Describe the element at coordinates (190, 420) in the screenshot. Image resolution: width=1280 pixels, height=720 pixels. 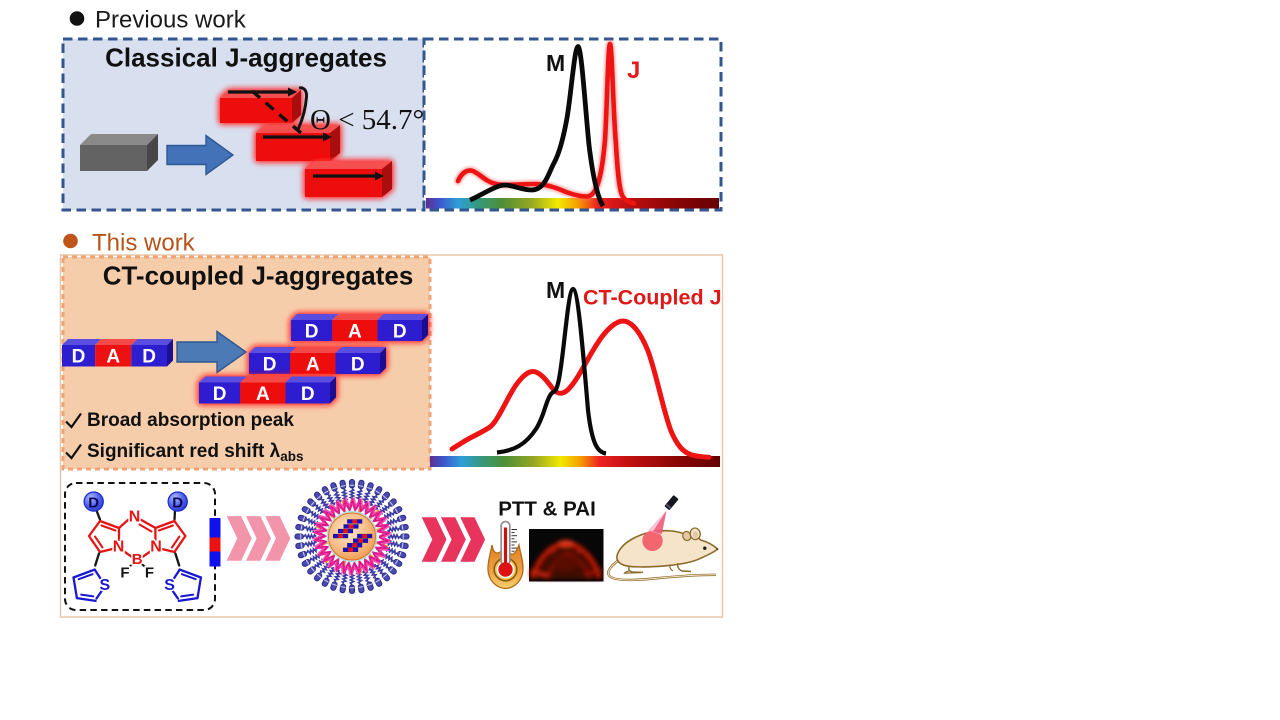
I see `svg-text: Broad absorption peak` at that location.